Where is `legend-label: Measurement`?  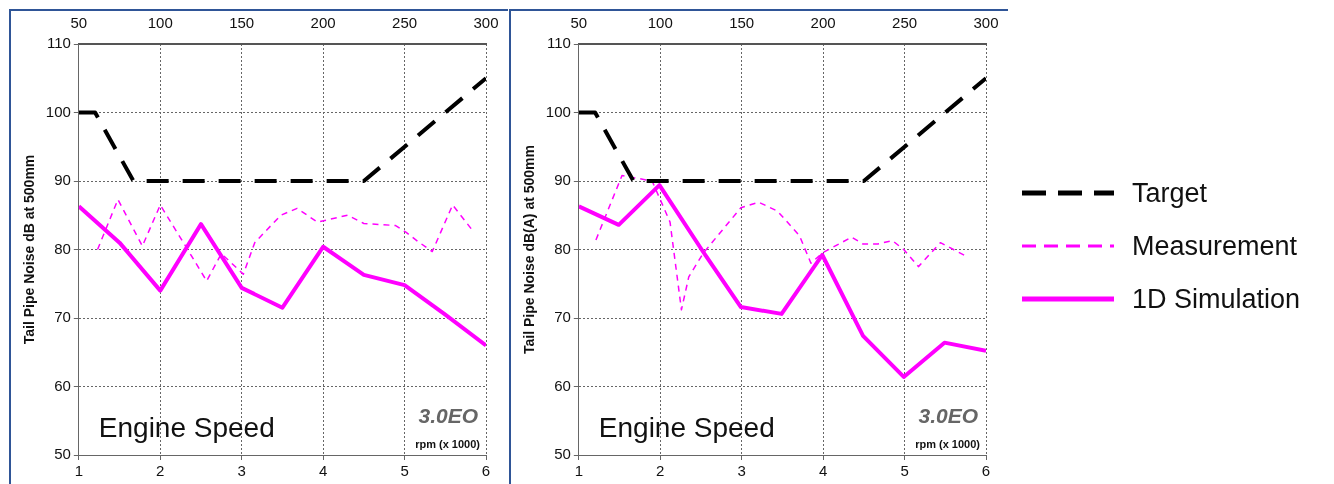
legend-label: Measurement is located at coordinates (1215, 246).